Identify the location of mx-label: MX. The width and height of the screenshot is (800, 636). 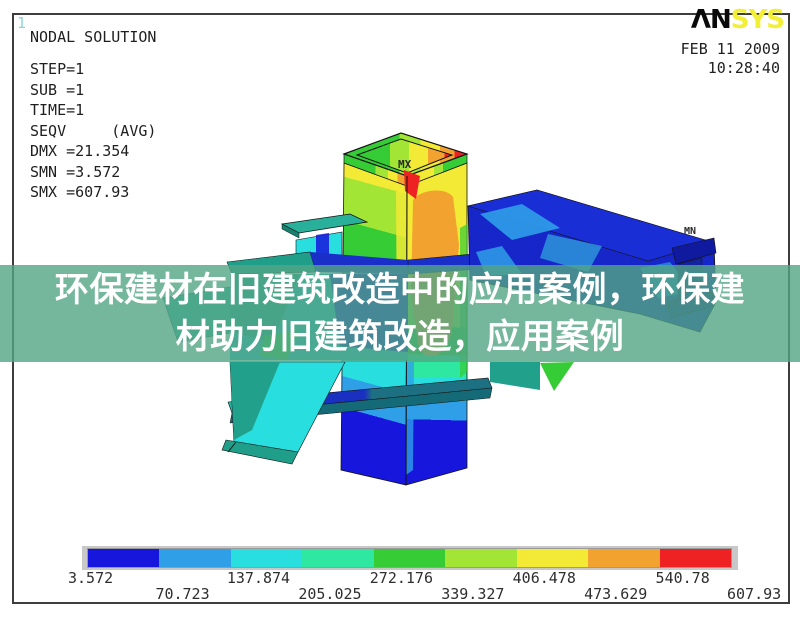
(405, 164).